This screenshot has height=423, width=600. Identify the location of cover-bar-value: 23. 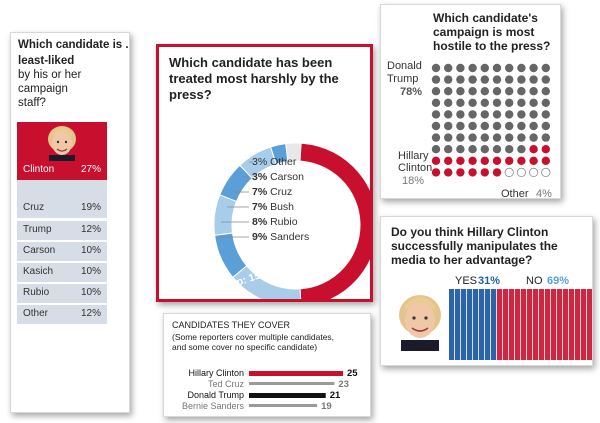
(343, 384).